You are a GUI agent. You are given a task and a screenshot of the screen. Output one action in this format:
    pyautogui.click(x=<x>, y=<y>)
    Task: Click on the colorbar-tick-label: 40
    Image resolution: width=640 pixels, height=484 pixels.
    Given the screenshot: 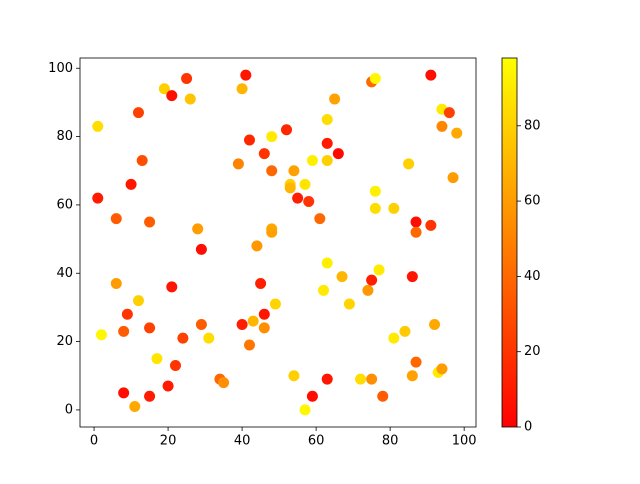 What is the action you would take?
    pyautogui.click(x=532, y=276)
    